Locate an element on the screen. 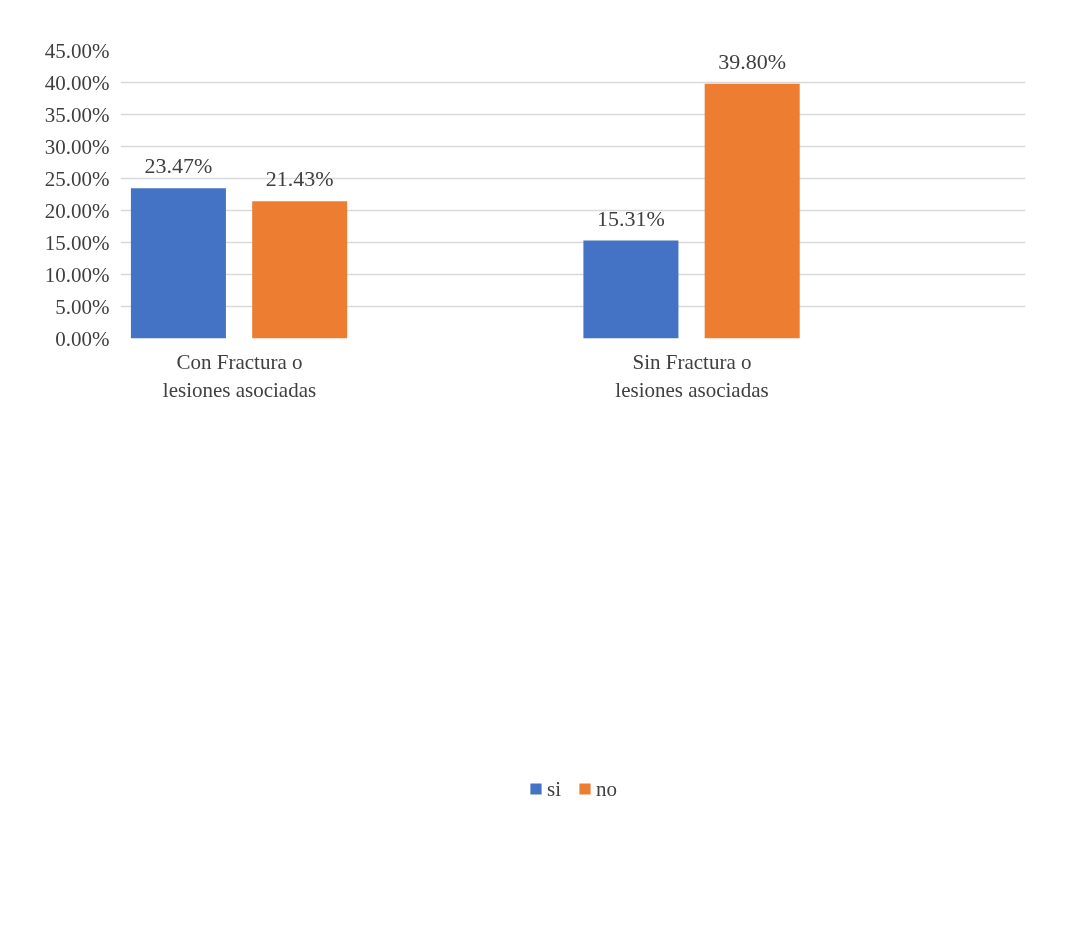 The width and height of the screenshot is (1086, 933). y-tick-label: 5.00% is located at coordinates (82, 306).